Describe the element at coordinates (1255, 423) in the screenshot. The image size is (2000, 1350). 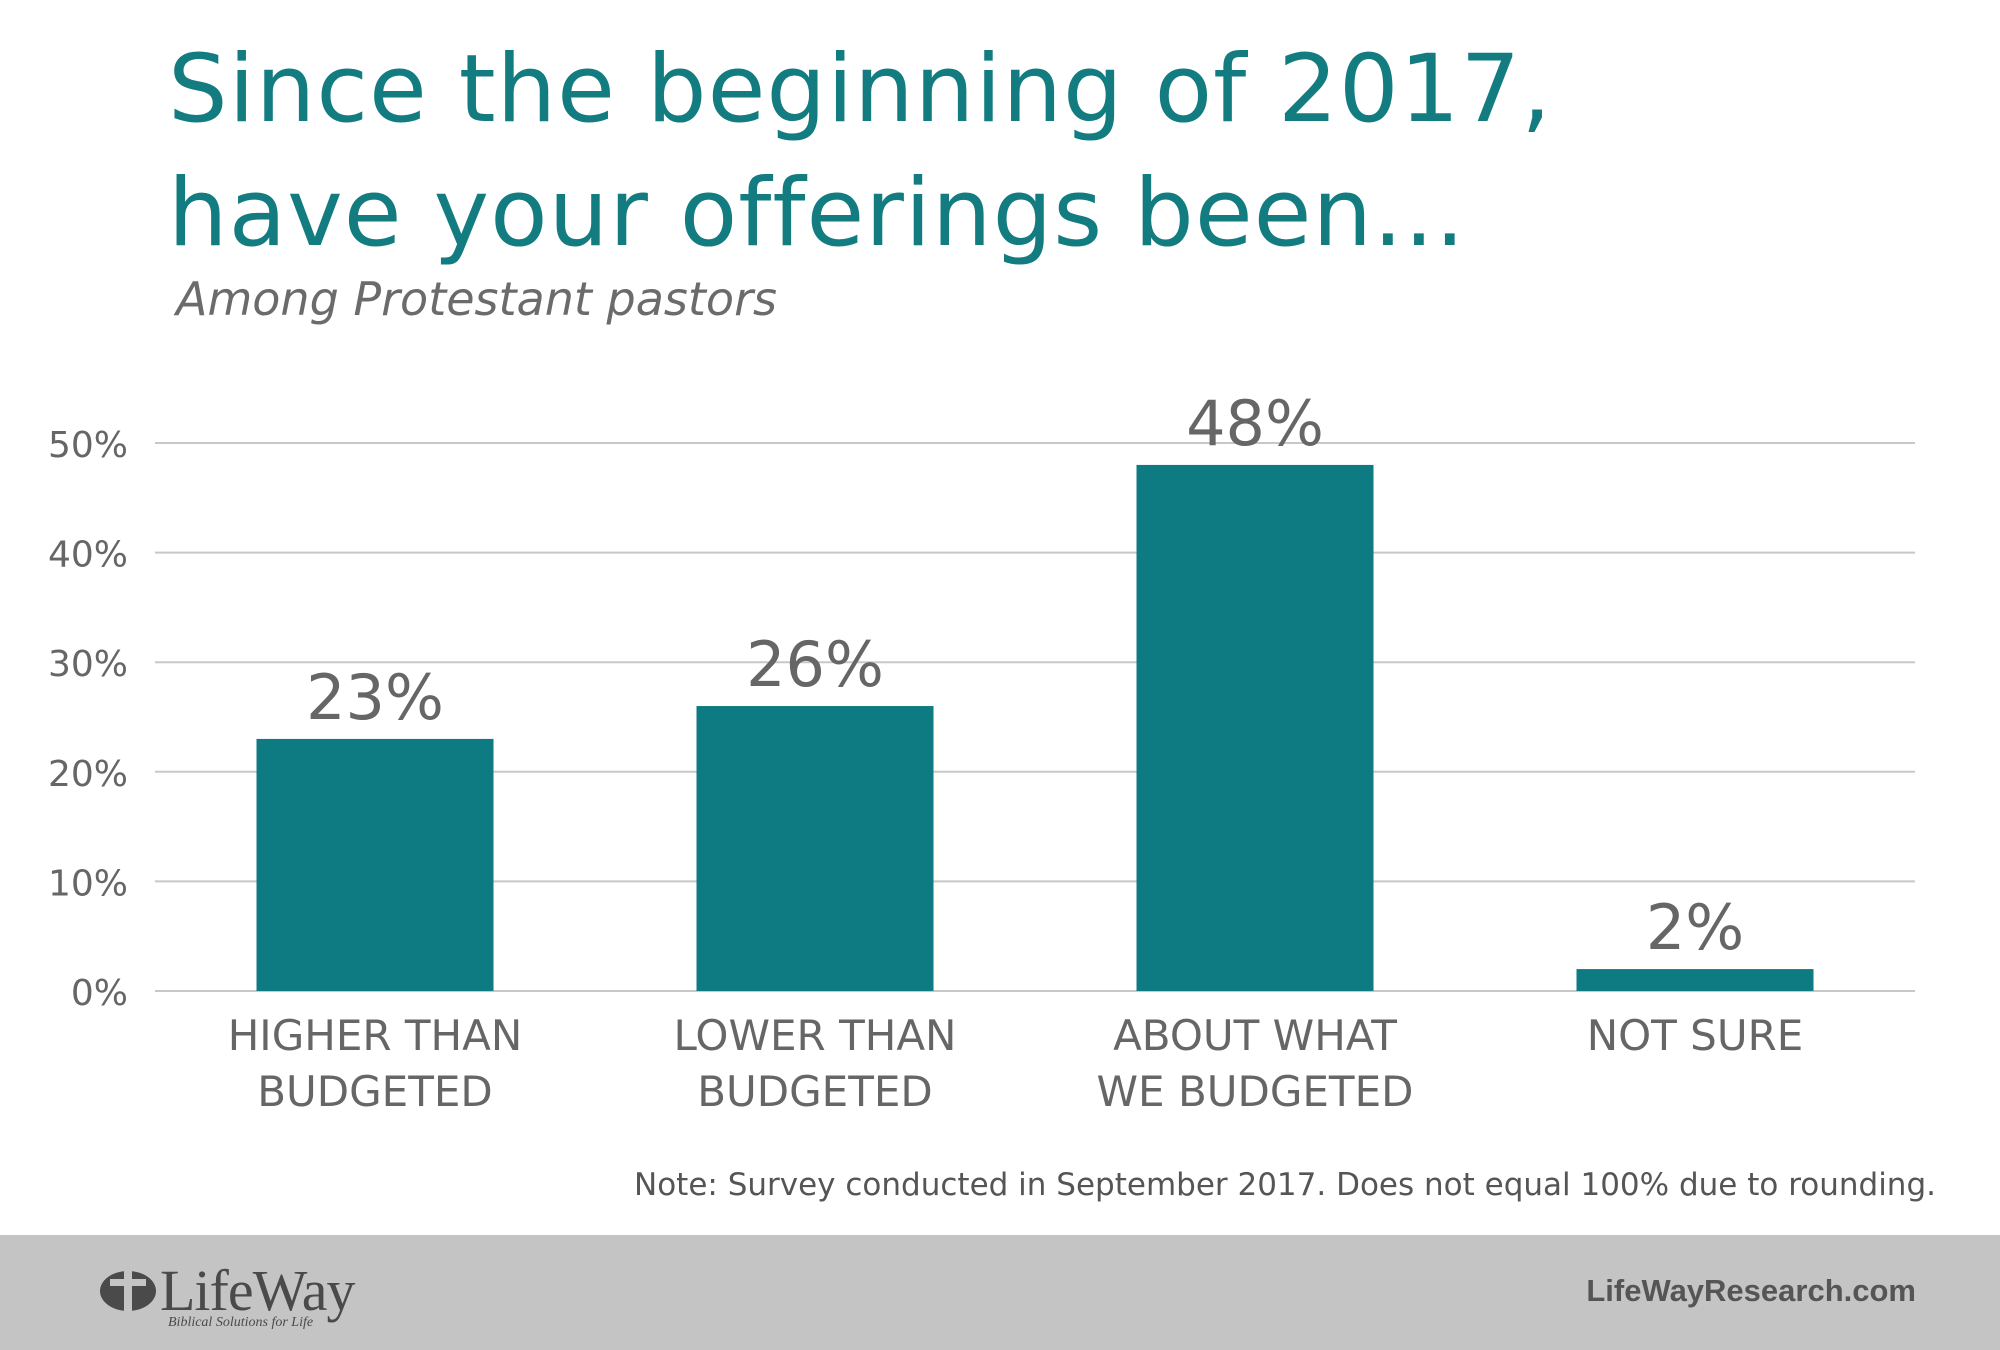
I see `data-label: 48%` at that location.